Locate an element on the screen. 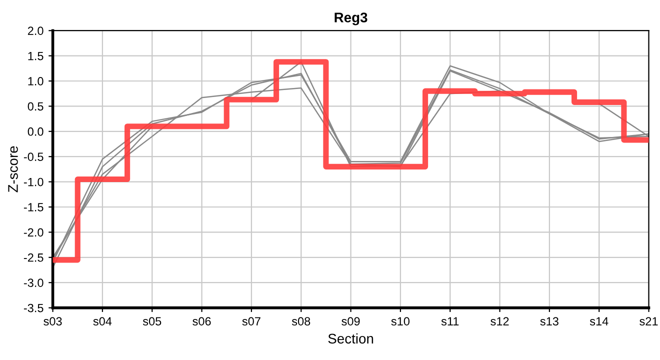 The image size is (660, 360). y-tick-label: 0.0 is located at coordinates (36, 131).